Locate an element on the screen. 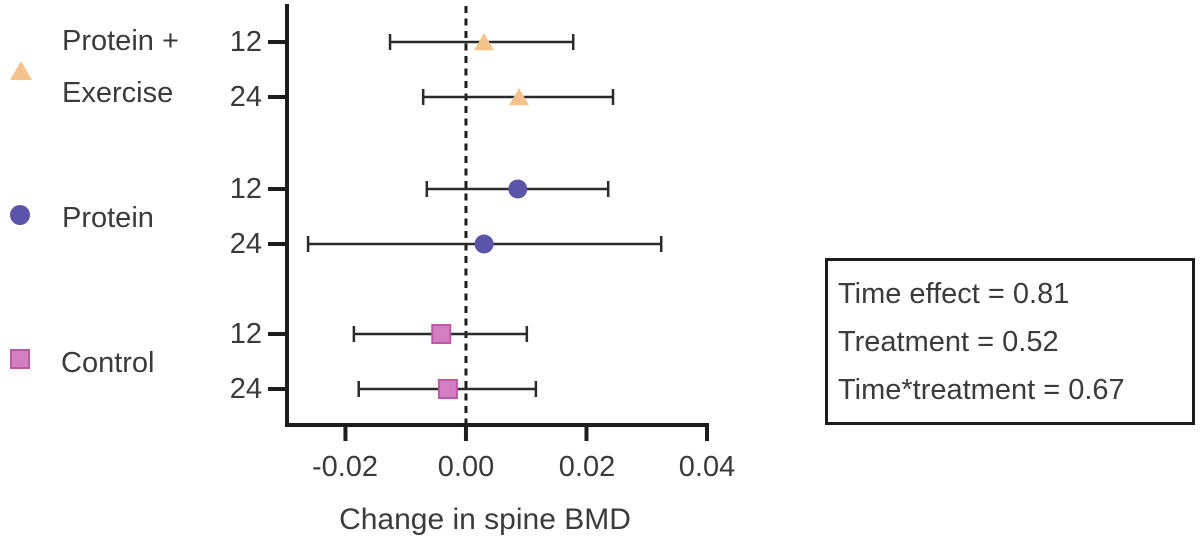 The image size is (1200, 553). xtick-neg-0-02: -0.02 is located at coordinates (345, 467).